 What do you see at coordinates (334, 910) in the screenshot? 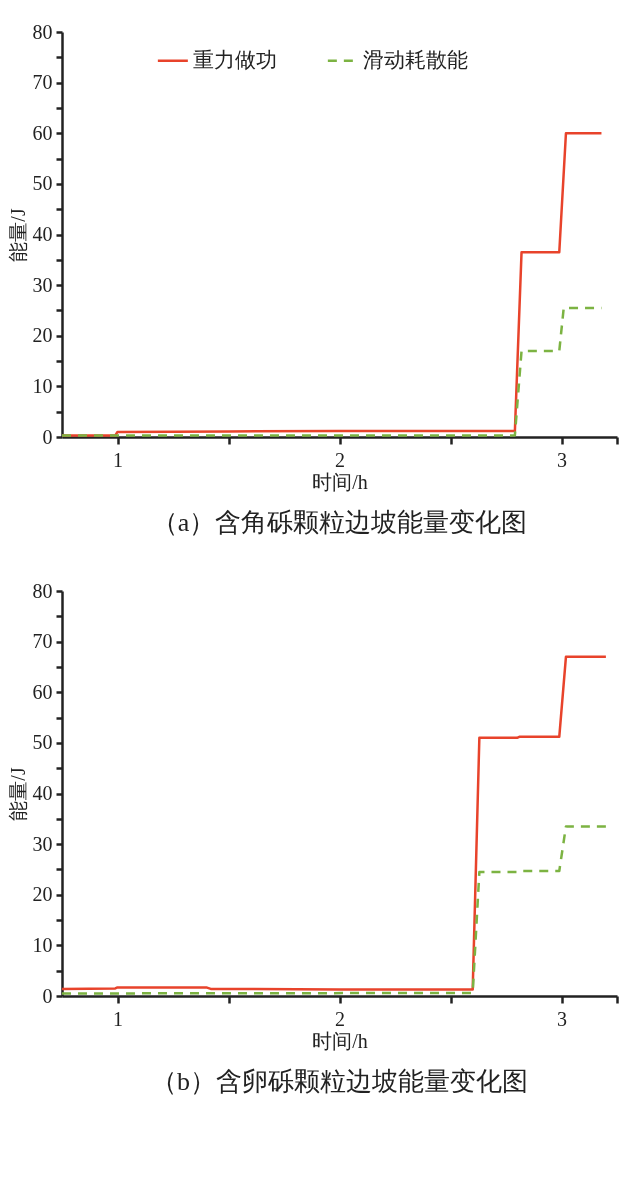
I see `line-series` at bounding box center [334, 910].